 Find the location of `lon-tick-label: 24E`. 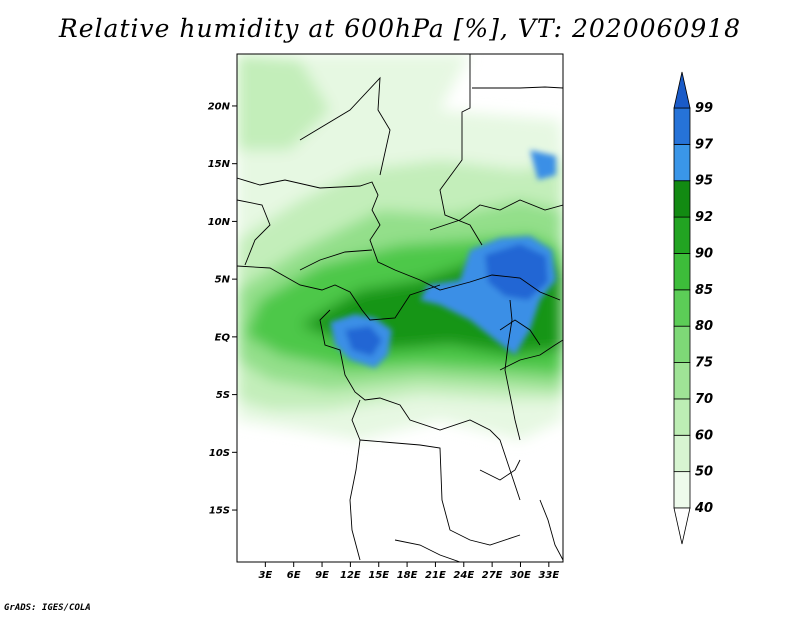

lon-tick-label: 24E is located at coordinates (463, 575).